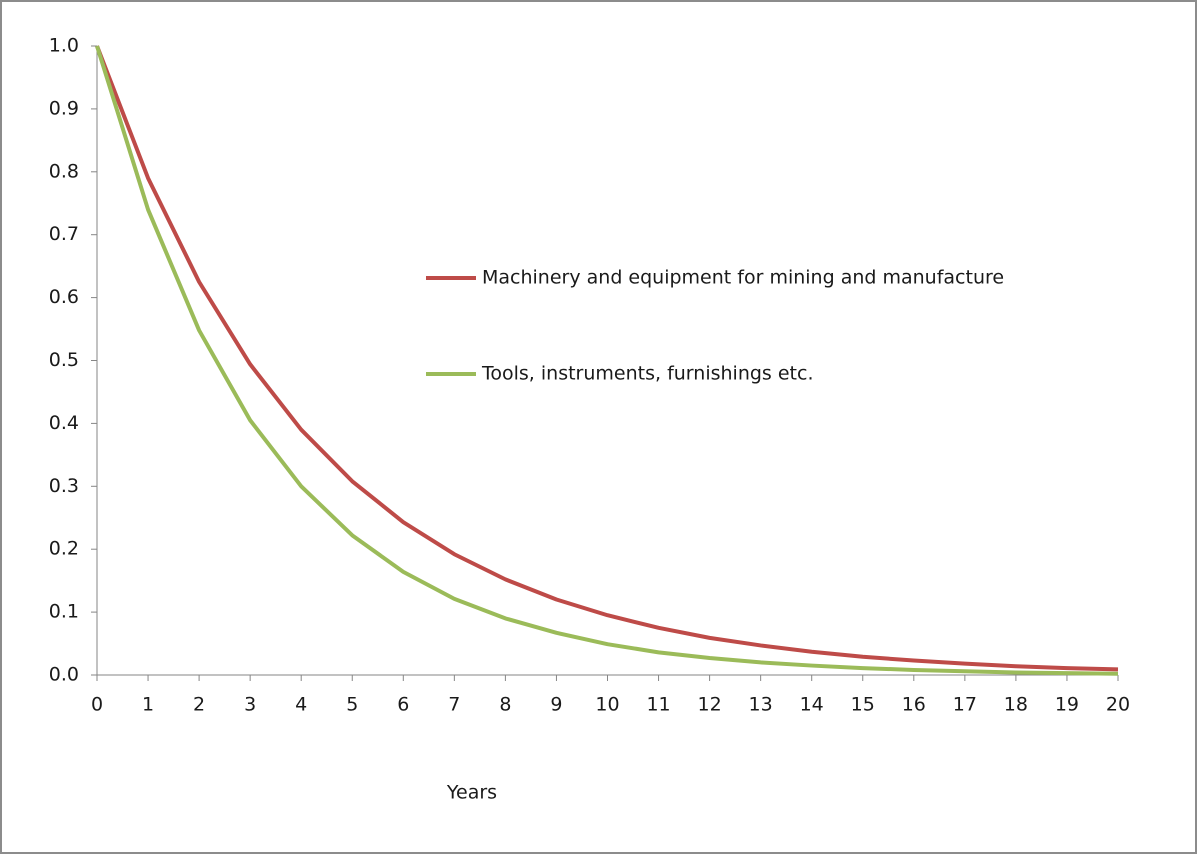  Describe the element at coordinates (403, 705) in the screenshot. I see `x-tick-label: 6` at that location.